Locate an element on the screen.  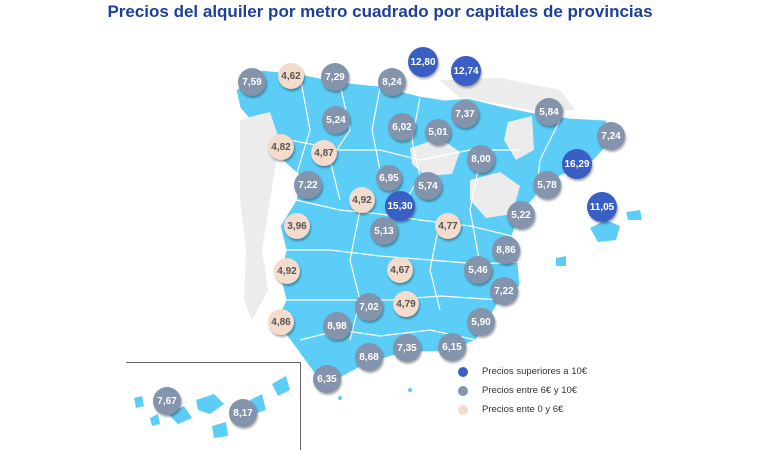
price-value: 8,86 is located at coordinates (506, 250).